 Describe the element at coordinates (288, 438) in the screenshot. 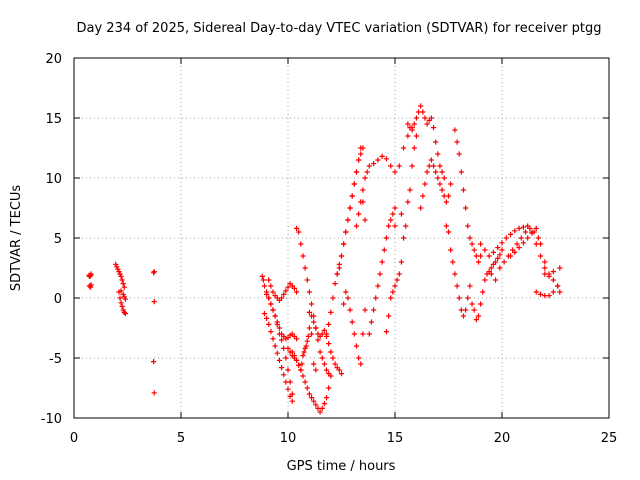

I see `x-tick-label: 10` at that location.